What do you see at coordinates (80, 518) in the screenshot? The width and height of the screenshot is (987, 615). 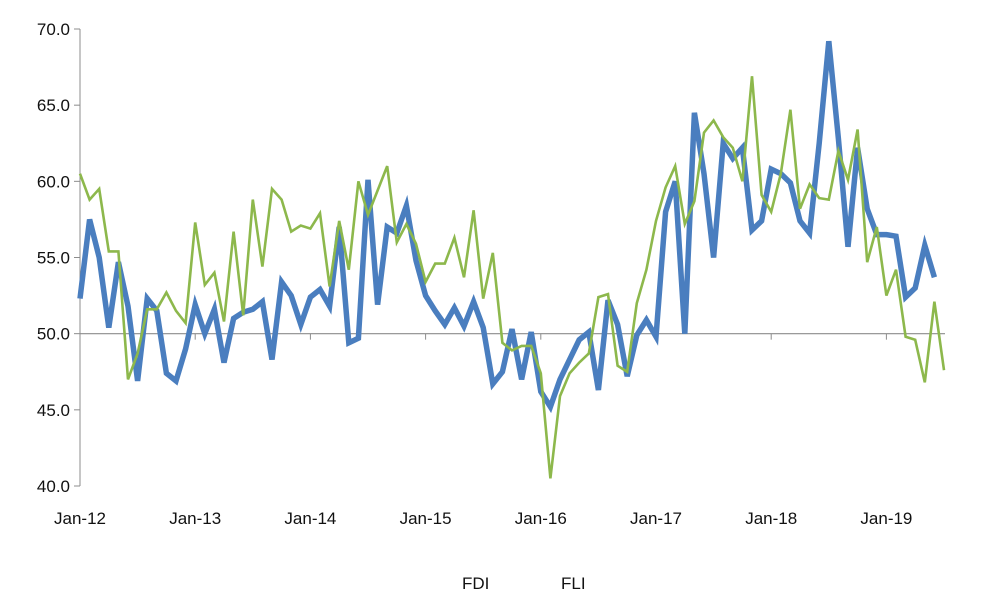 I see `x-tick-label: Jan-12` at bounding box center [80, 518].